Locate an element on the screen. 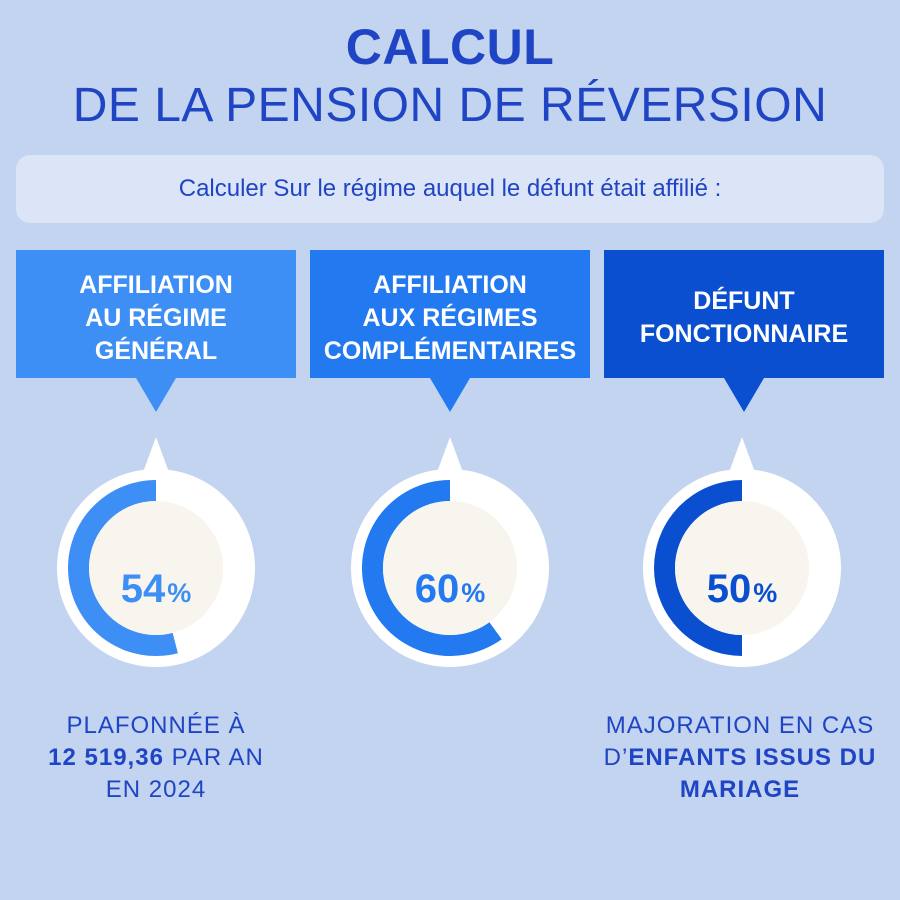  title-line-1: CALCUL is located at coordinates (450, 47).